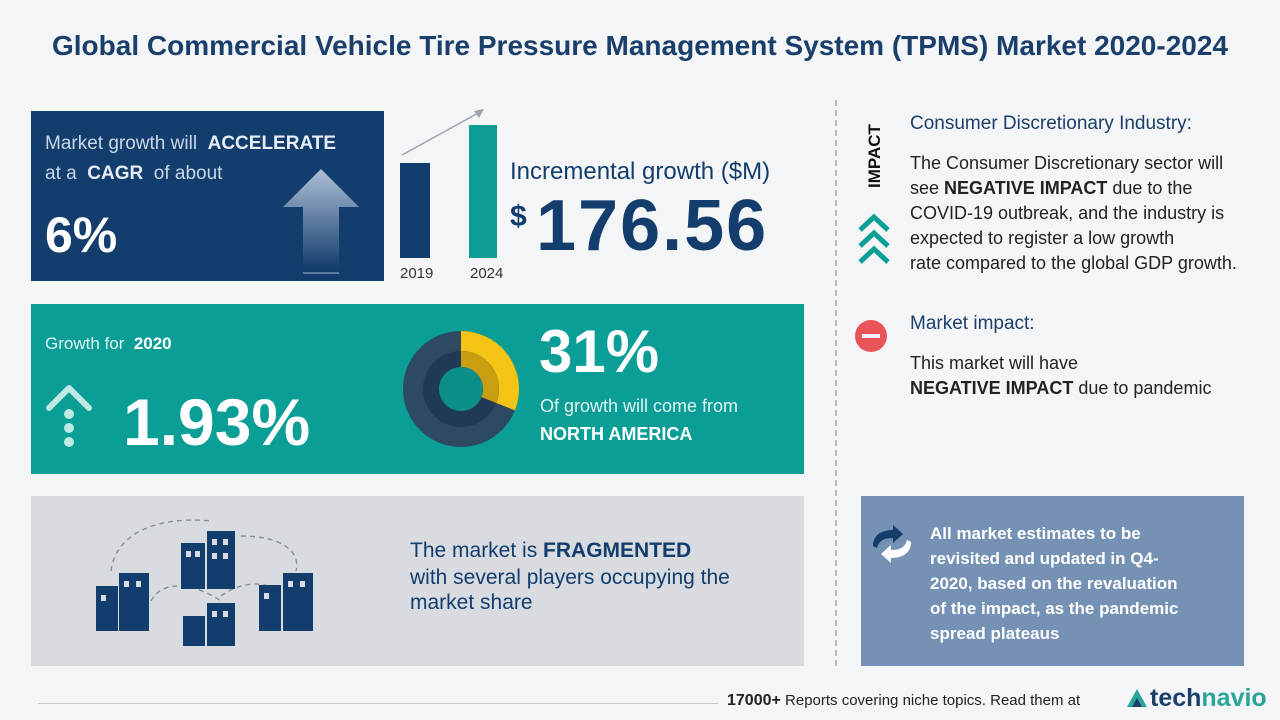 This screenshot has width=1280, height=720. Describe the element at coordinates (972, 323) in the screenshot. I see `market-impact-title: Market impact:` at that location.